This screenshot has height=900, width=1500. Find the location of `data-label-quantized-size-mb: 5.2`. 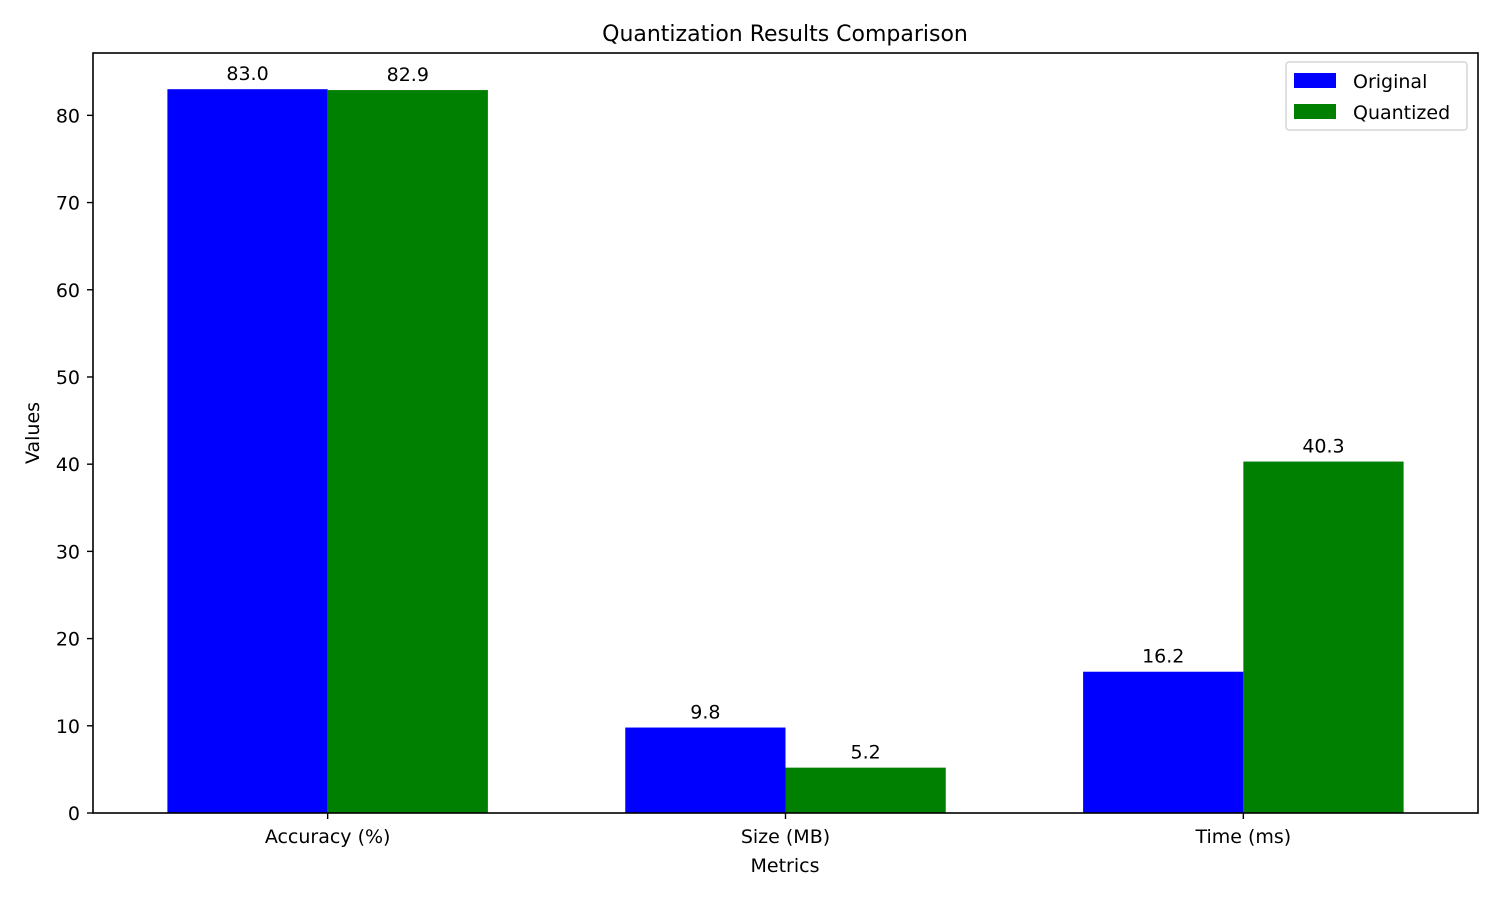

data-label-quantized-size-mb: 5.2 is located at coordinates (866, 753).